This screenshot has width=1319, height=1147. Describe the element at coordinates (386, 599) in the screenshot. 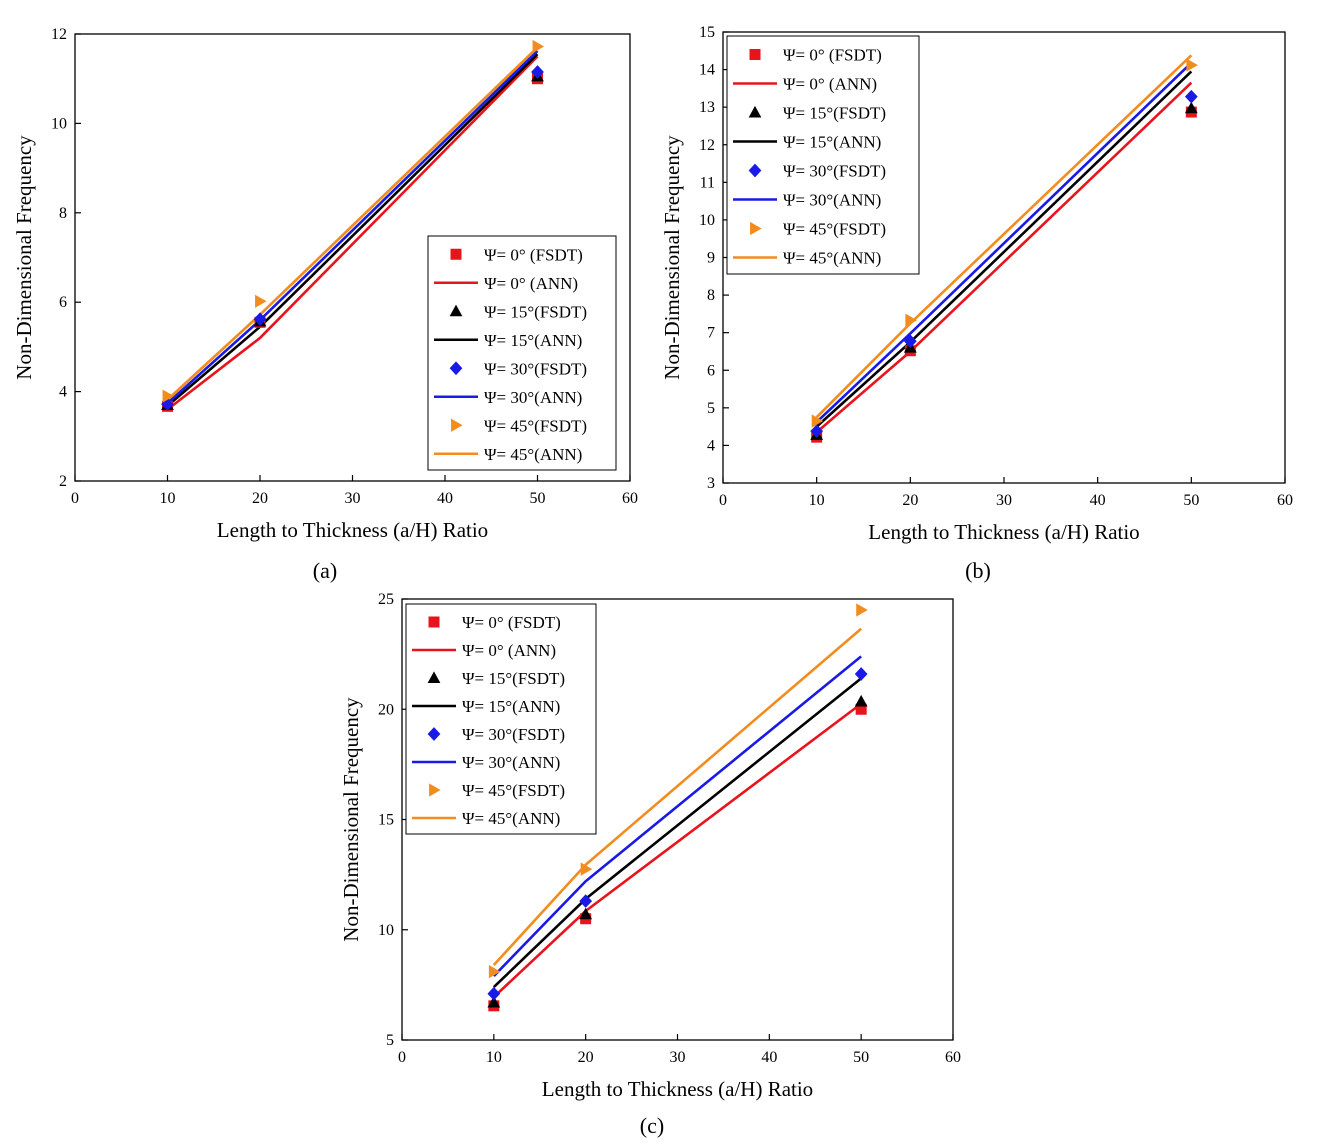

I see `y-tick-label: 25` at that location.